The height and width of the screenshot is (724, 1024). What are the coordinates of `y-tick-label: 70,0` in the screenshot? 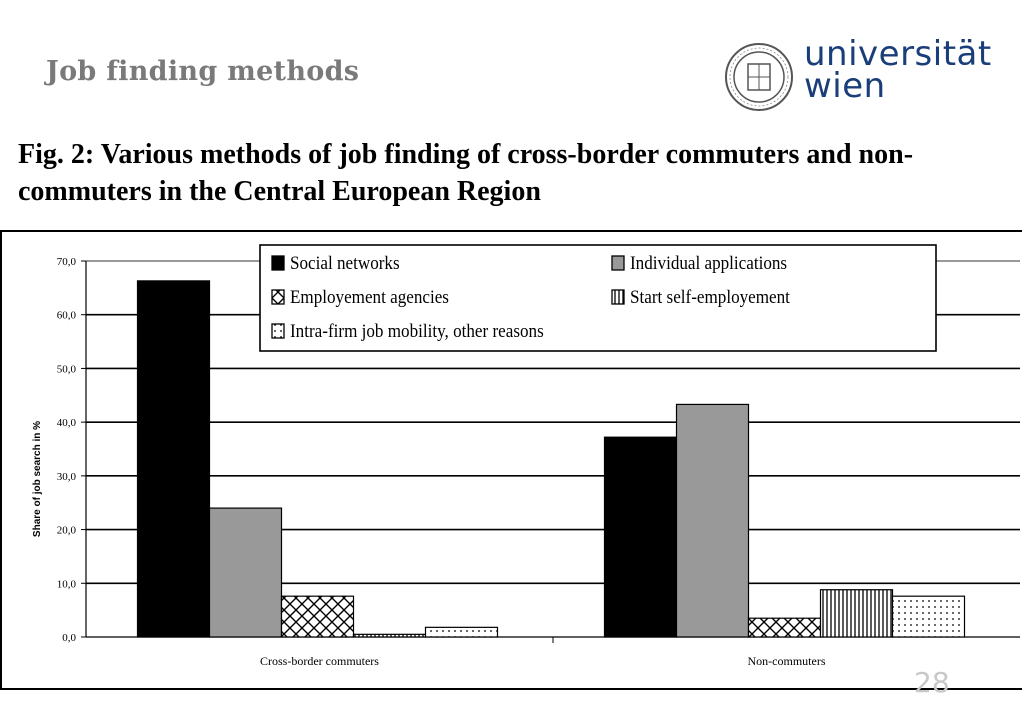 It's located at (67, 262).